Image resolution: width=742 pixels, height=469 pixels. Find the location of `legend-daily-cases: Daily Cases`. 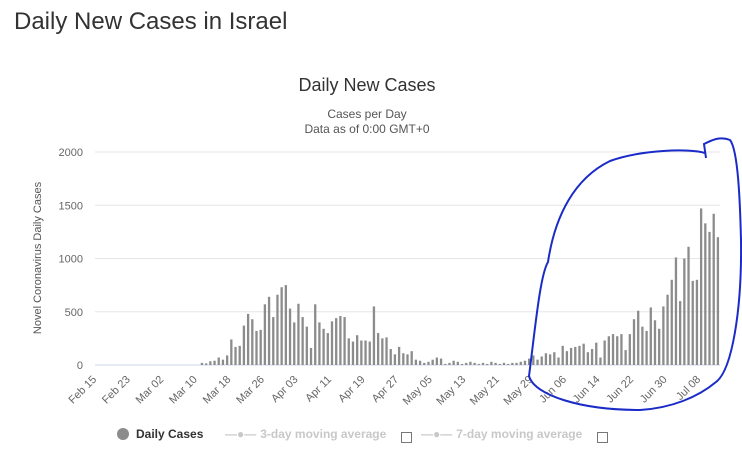

legend-daily-cases: Daily Cases is located at coordinates (160, 434).